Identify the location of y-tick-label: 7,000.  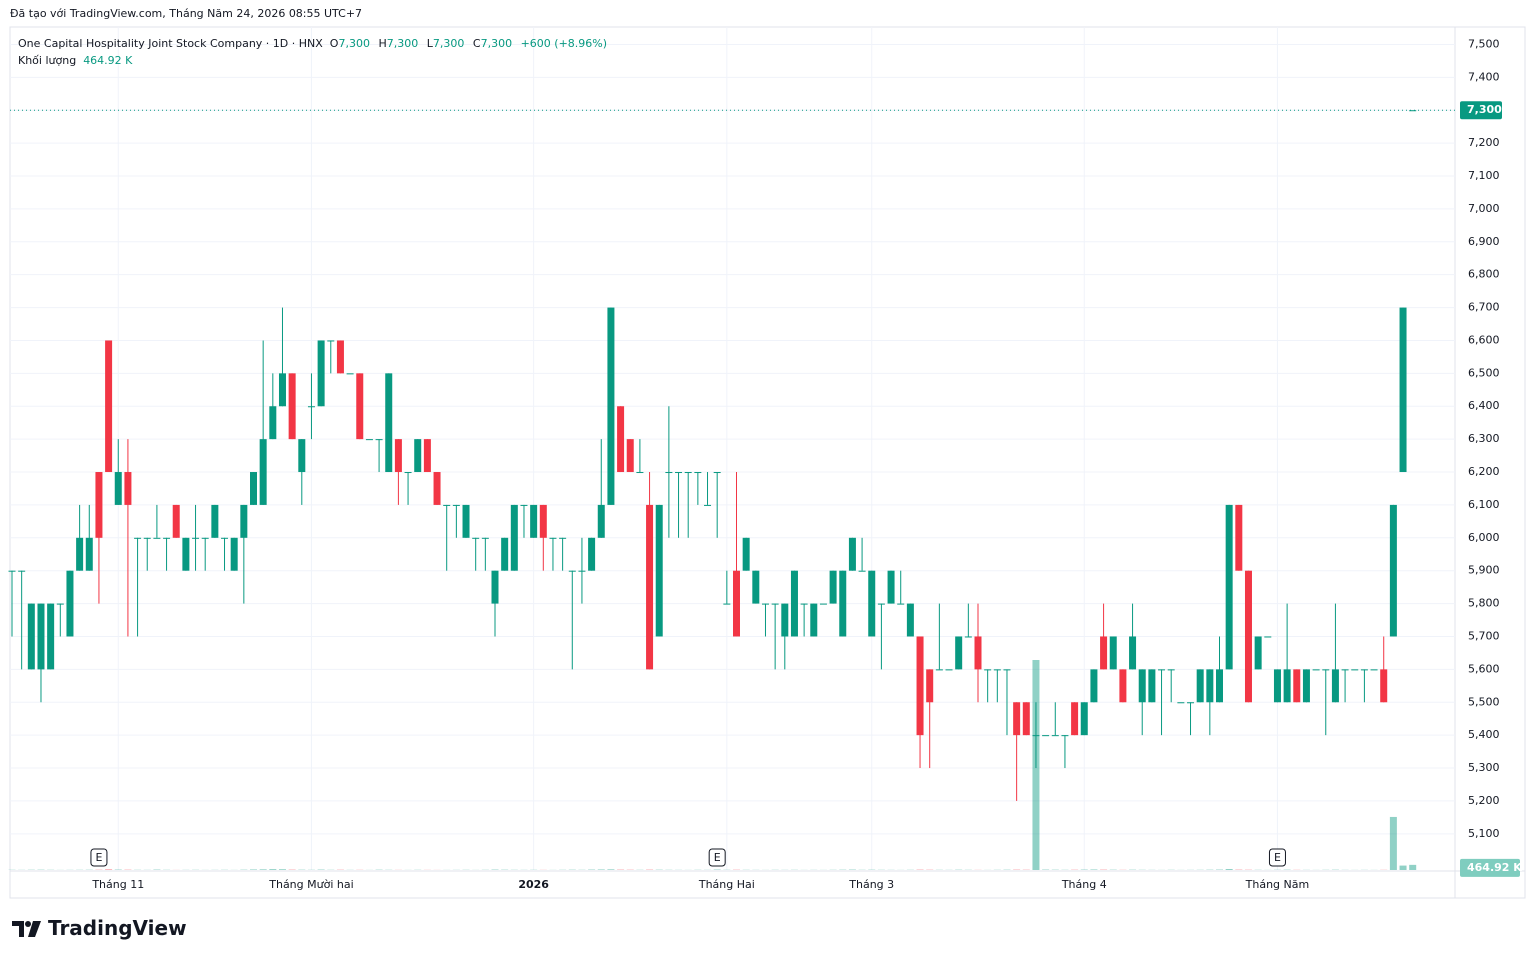
(1484, 208).